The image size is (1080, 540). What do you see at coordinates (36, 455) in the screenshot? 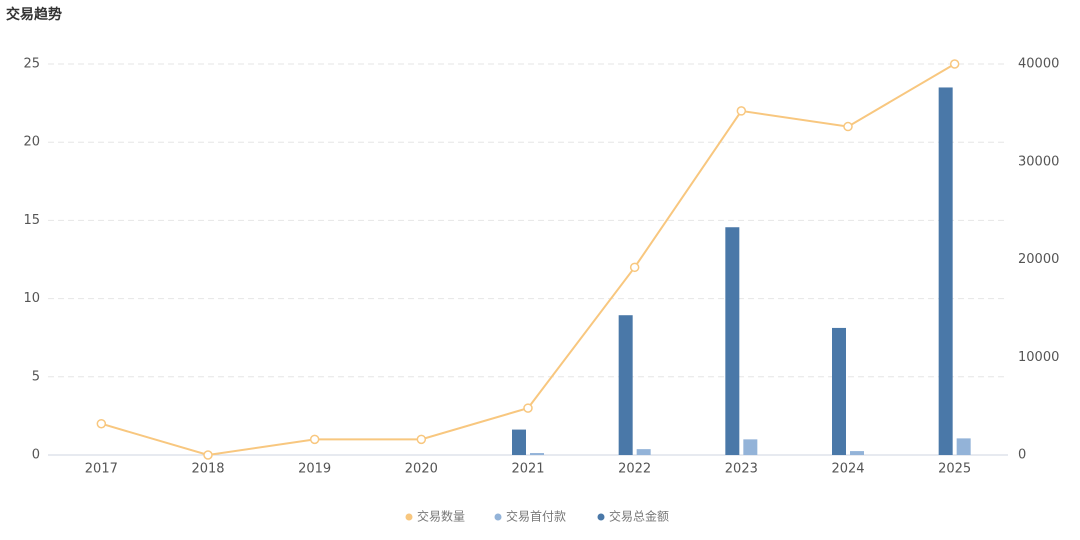
I see `y-tick-label: 0` at bounding box center [36, 455].